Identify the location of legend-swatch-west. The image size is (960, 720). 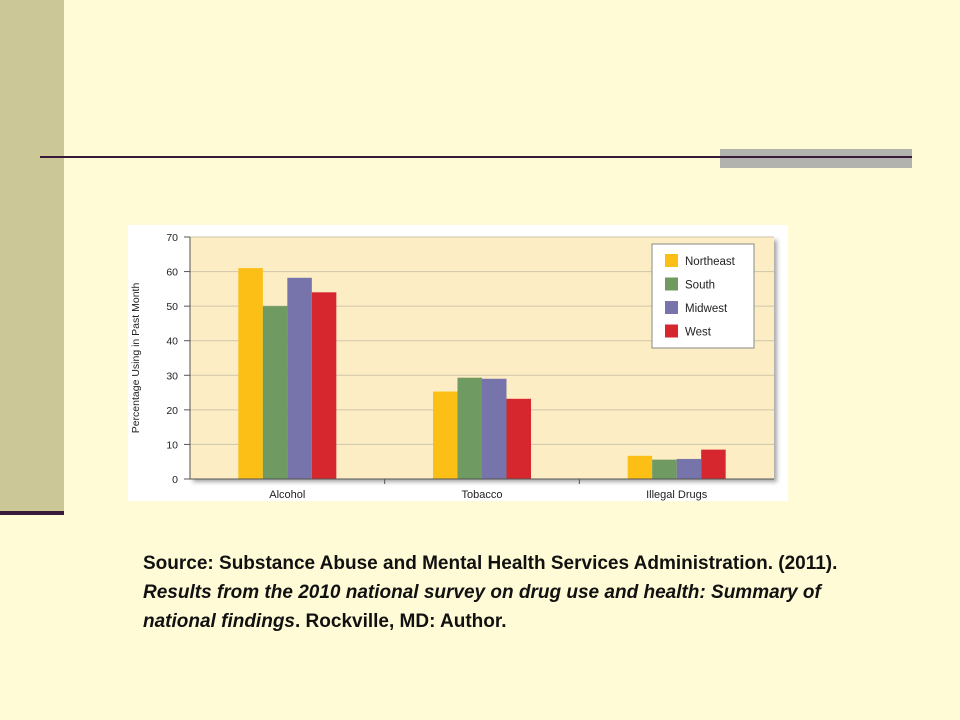
(671, 331).